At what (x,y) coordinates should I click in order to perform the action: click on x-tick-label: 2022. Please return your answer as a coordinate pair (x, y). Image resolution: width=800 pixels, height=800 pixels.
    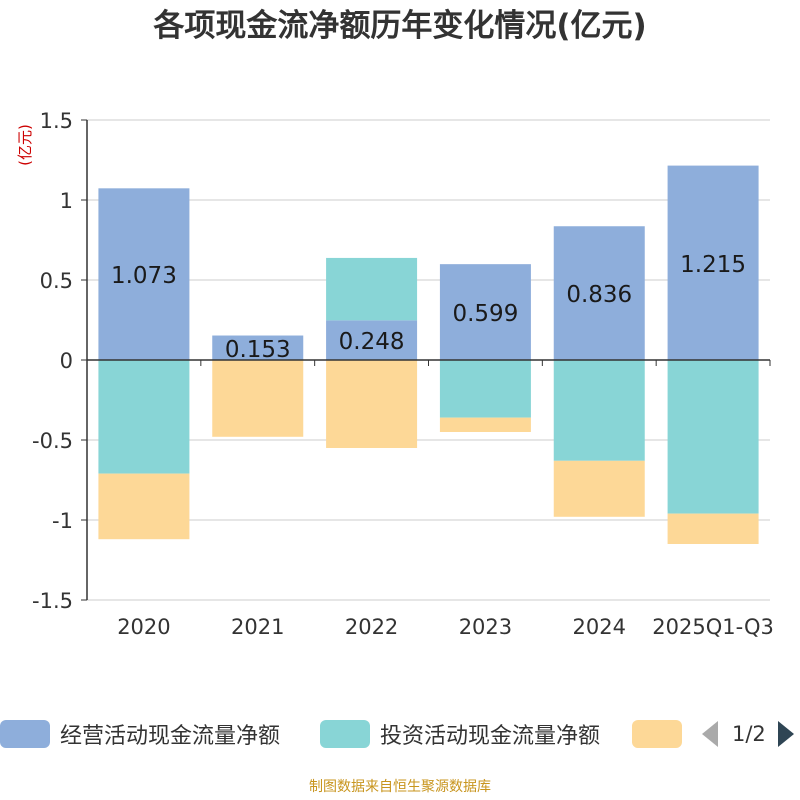
    Looking at the image, I should click on (371, 627).